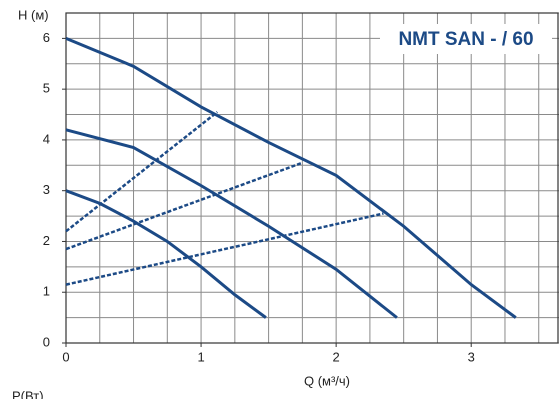  I want to click on x-tick-label: 3, so click(471, 356).